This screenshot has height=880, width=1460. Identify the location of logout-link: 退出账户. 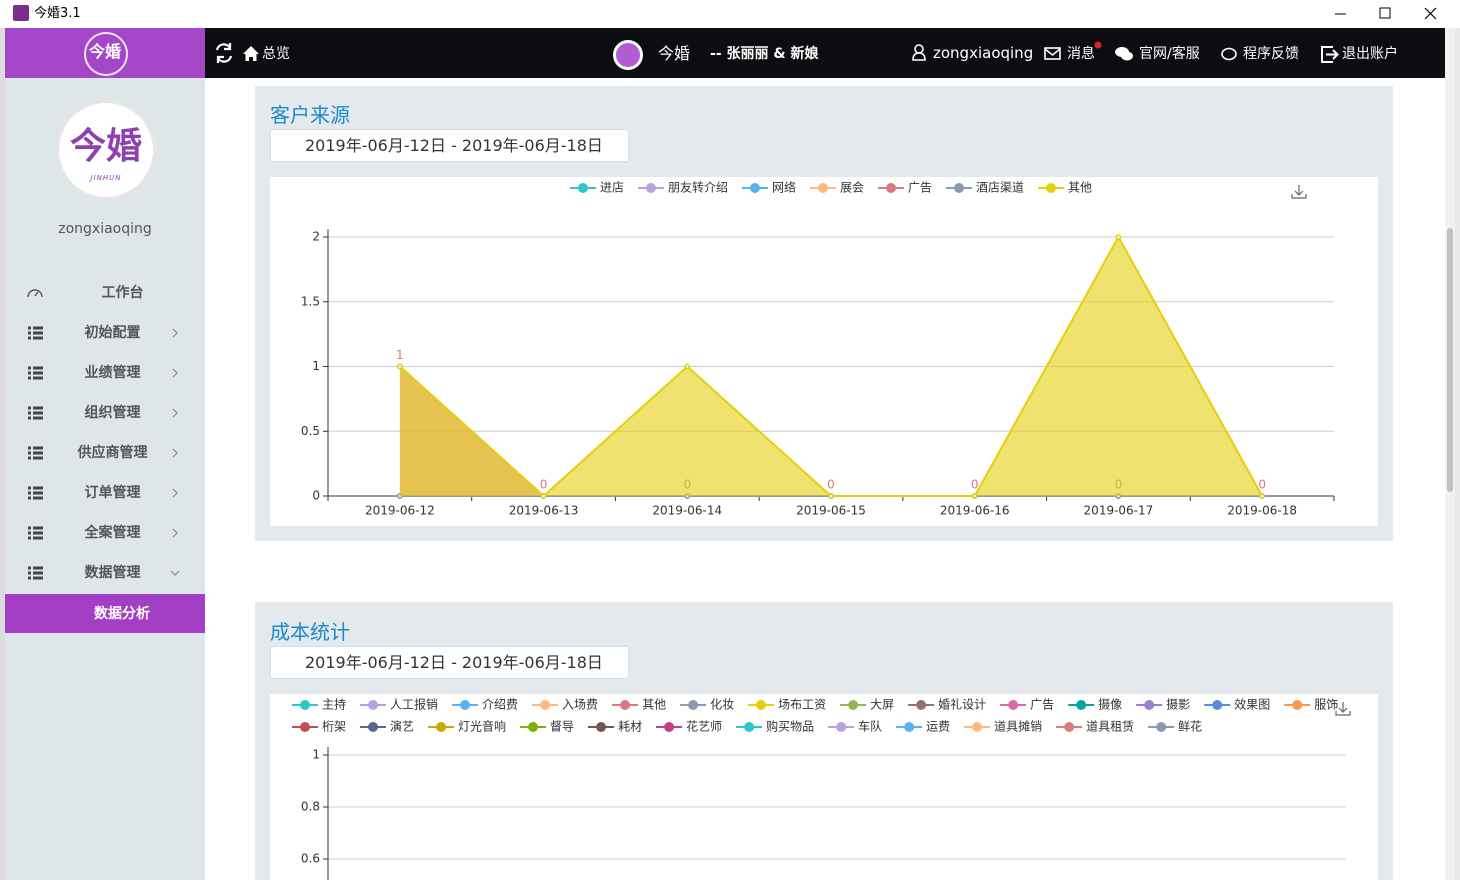
(1370, 54).